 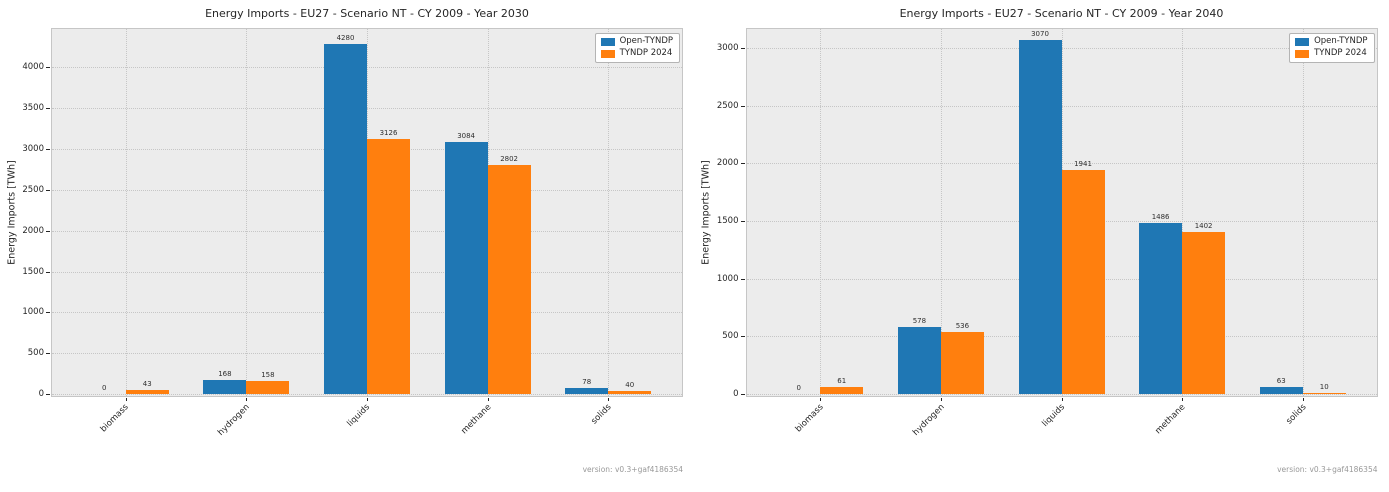 What do you see at coordinates (475, 419) in the screenshot?
I see `x-tick-label: methane` at bounding box center [475, 419].